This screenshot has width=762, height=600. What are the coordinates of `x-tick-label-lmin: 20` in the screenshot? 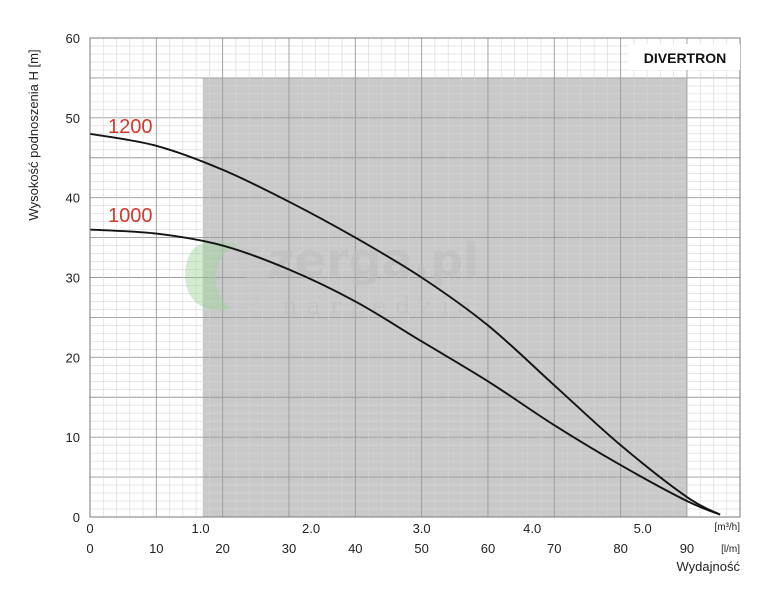 It's located at (222, 548).